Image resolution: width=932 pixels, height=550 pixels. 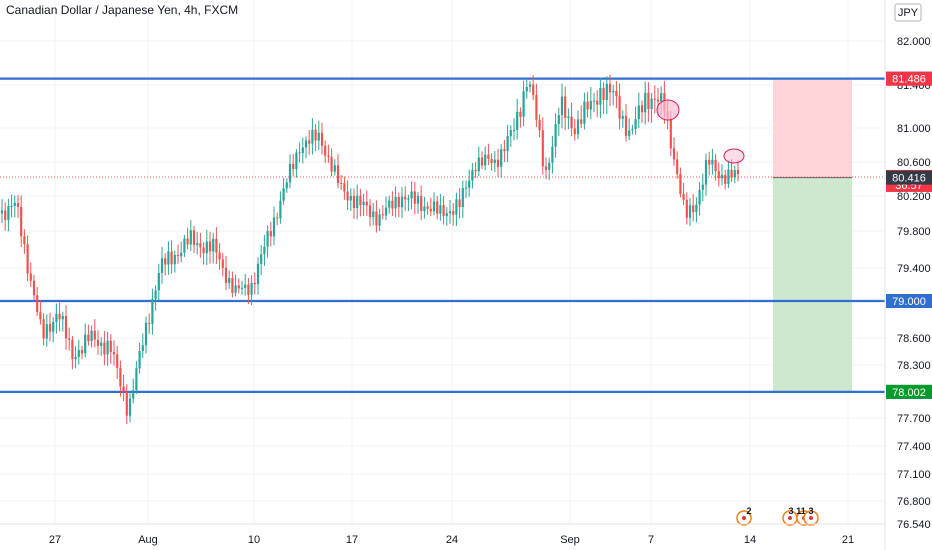 I want to click on y-tick-label: 80.600, so click(x=914, y=163).